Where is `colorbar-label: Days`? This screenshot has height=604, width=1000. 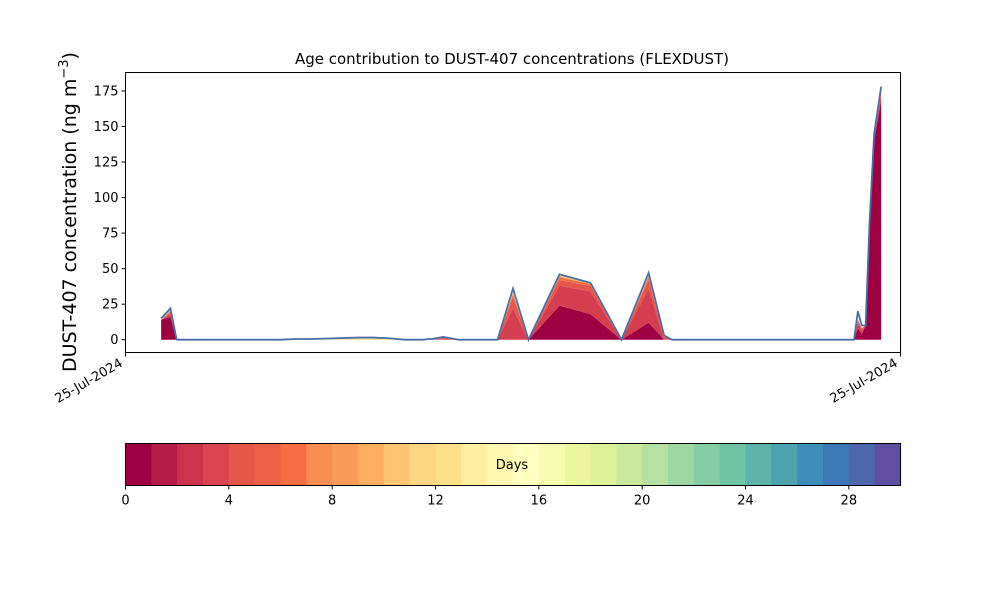
colorbar-label: Days is located at coordinates (512, 465).